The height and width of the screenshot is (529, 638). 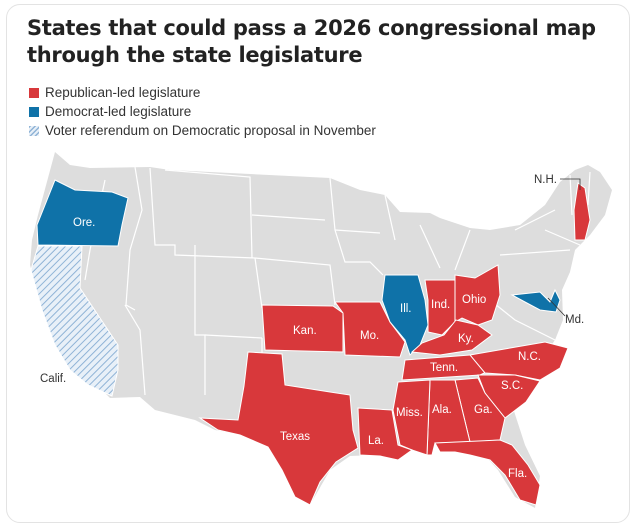 I want to click on label-missouri: Mo., so click(x=369, y=336).